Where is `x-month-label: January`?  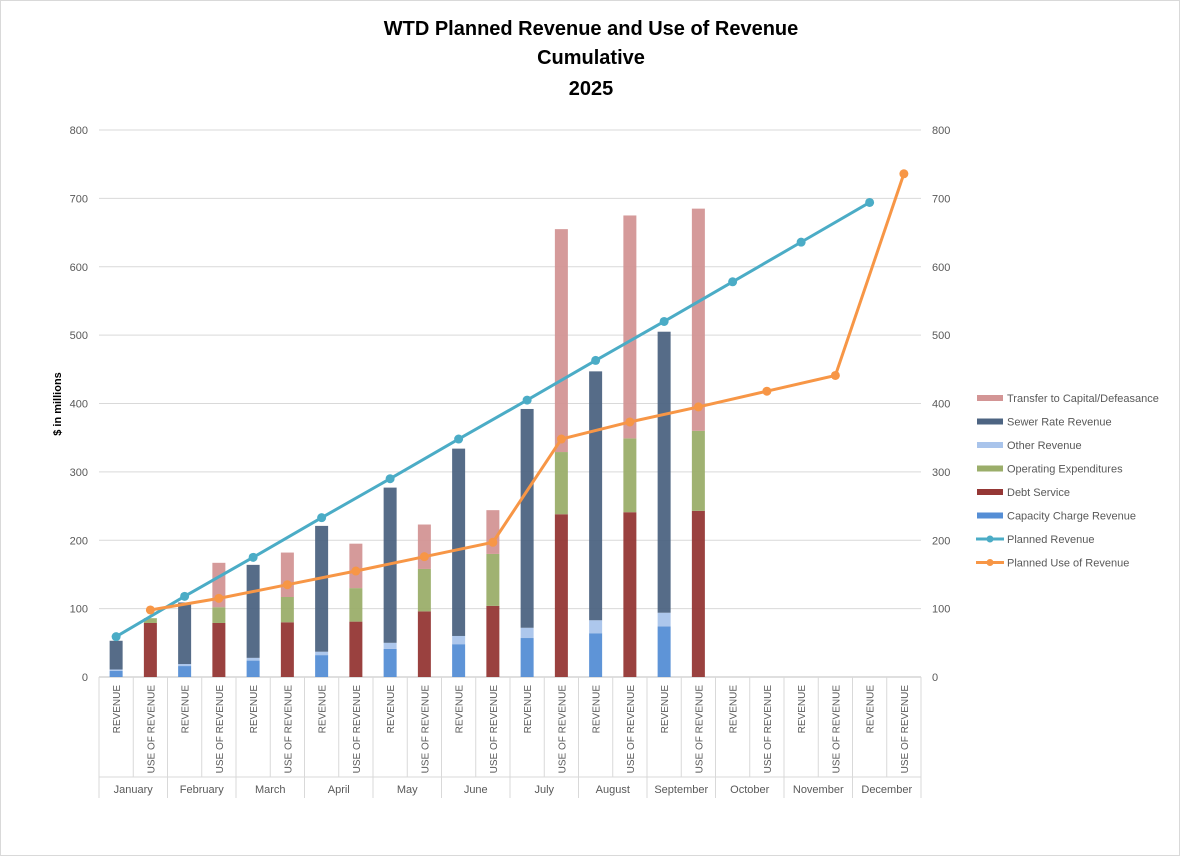
x-month-label: January is located at coordinates (134, 790).